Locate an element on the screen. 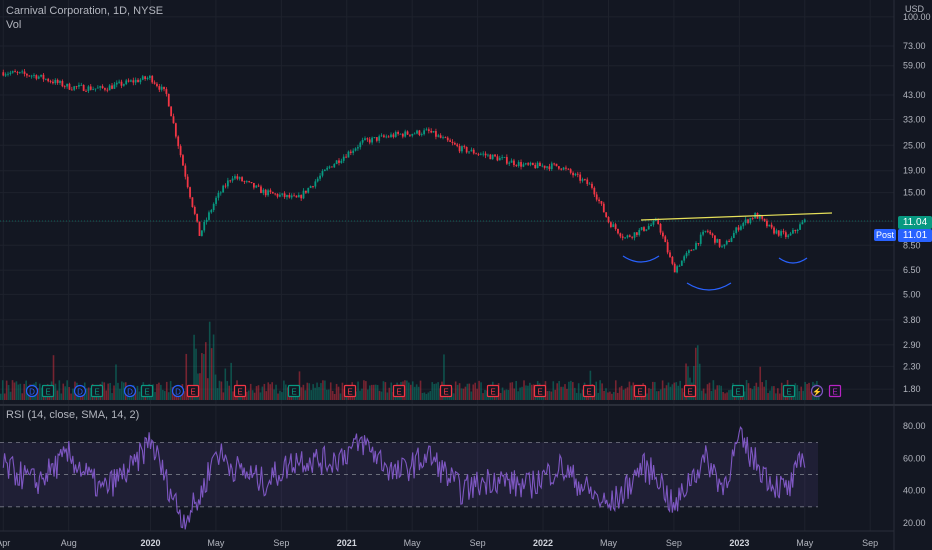 The width and height of the screenshot is (932, 550). volume-legend: Vol is located at coordinates (14, 25).